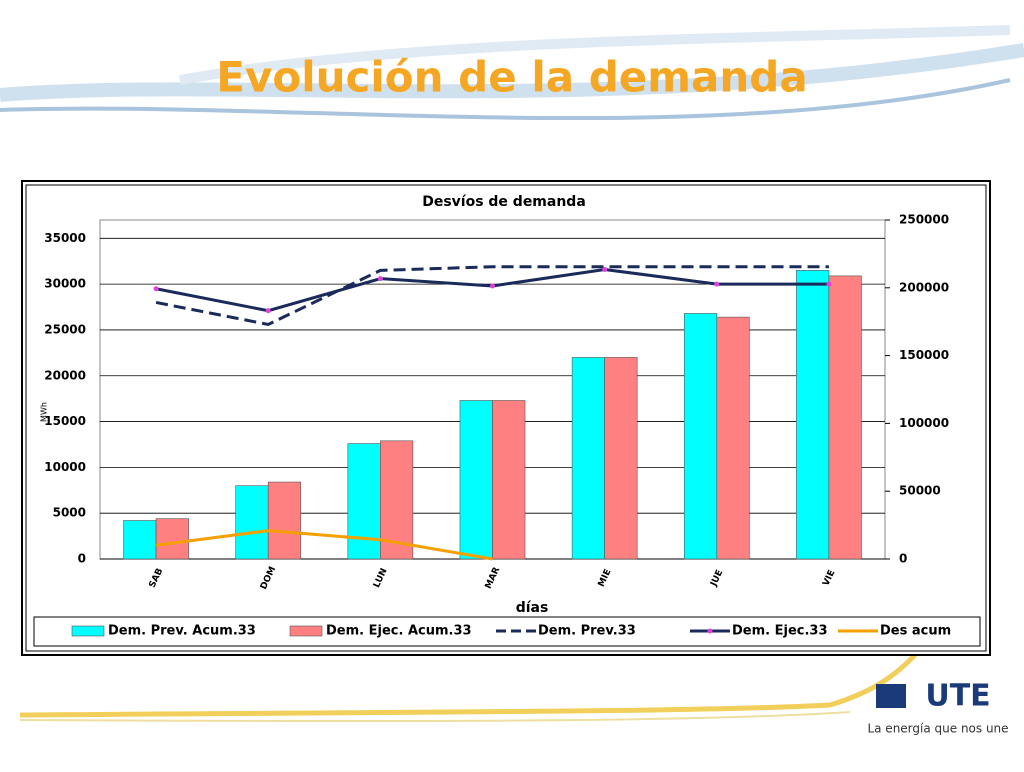 Image resolution: width=1024 pixels, height=772 pixels. I want to click on y-tick-label: 35000, so click(65, 238).